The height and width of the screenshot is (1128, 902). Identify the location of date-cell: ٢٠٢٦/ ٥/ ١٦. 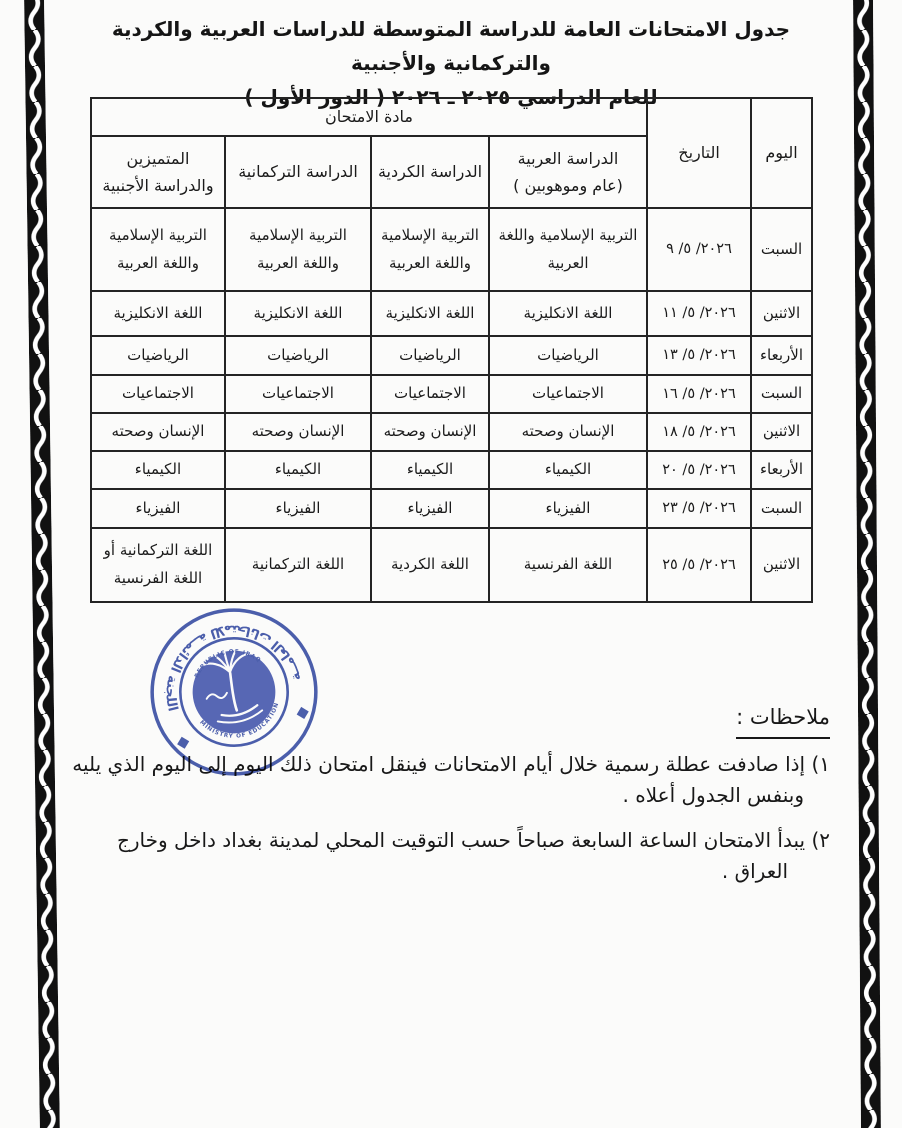
(699, 394).